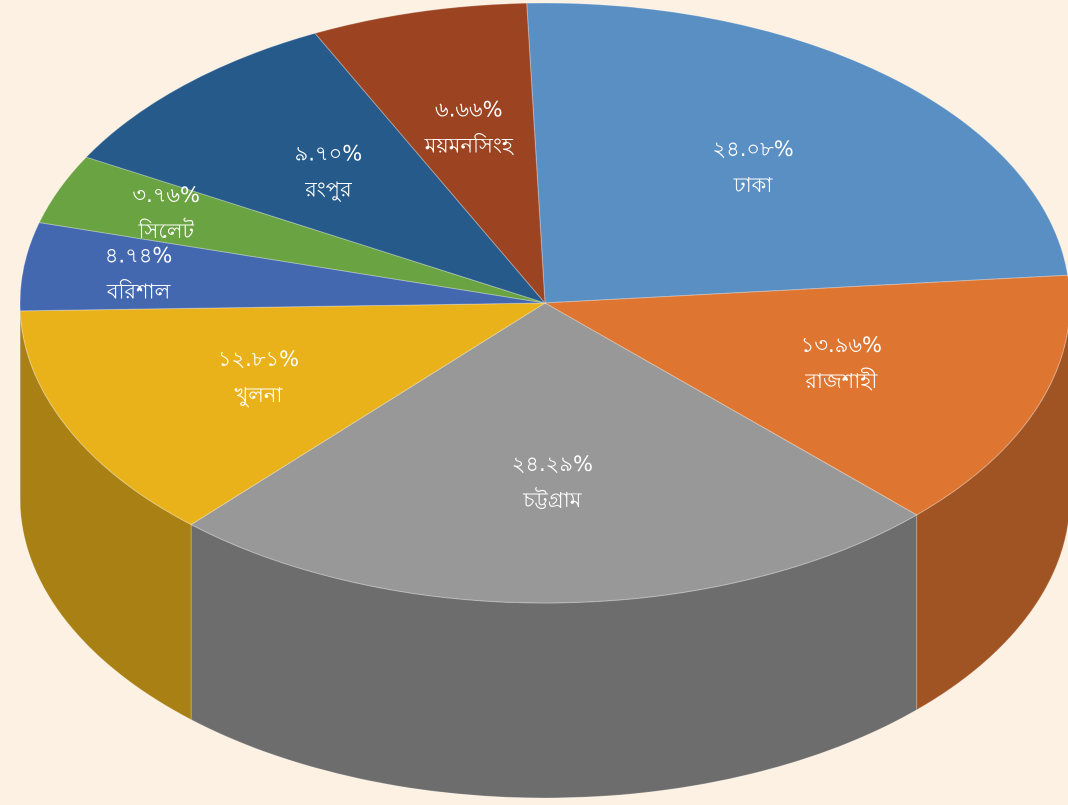  What do you see at coordinates (258, 359) in the screenshot?
I see `data-label: ১২.৮১%` at bounding box center [258, 359].